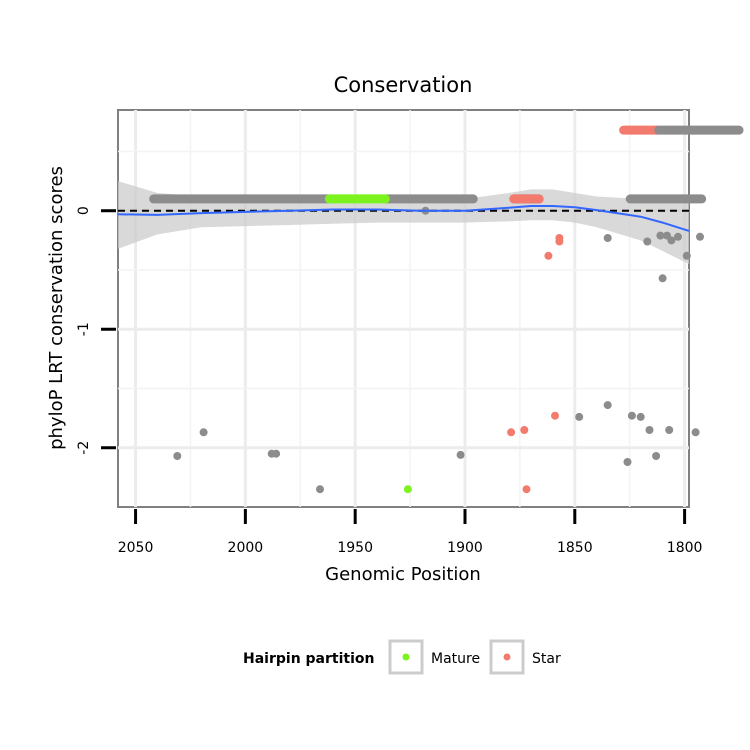 The height and width of the screenshot is (750, 750). What do you see at coordinates (525, 657) in the screenshot?
I see `legend-item-star: Star` at bounding box center [525, 657].